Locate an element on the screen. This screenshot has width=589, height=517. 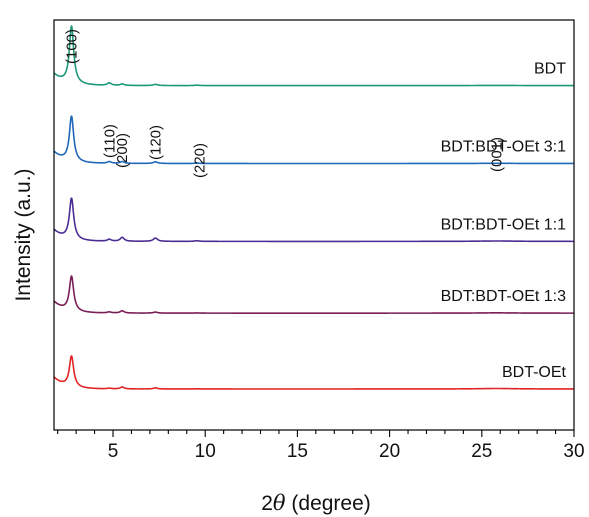
series-label-4: BDT-OEt is located at coordinates (534, 372).